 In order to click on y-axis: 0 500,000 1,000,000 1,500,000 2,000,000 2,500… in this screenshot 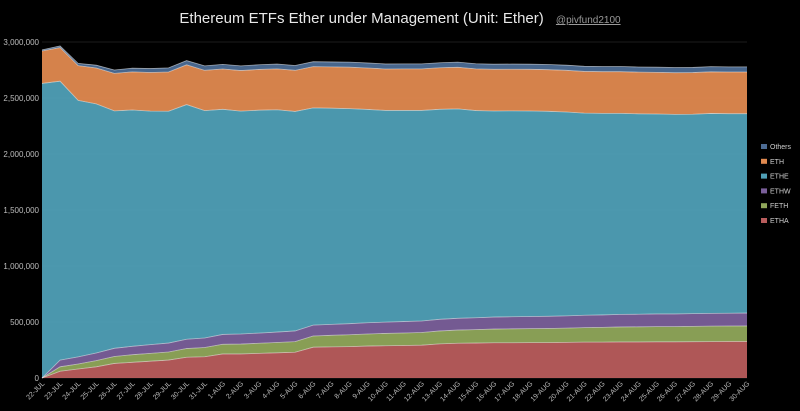, I will do `click(21, 210)`.